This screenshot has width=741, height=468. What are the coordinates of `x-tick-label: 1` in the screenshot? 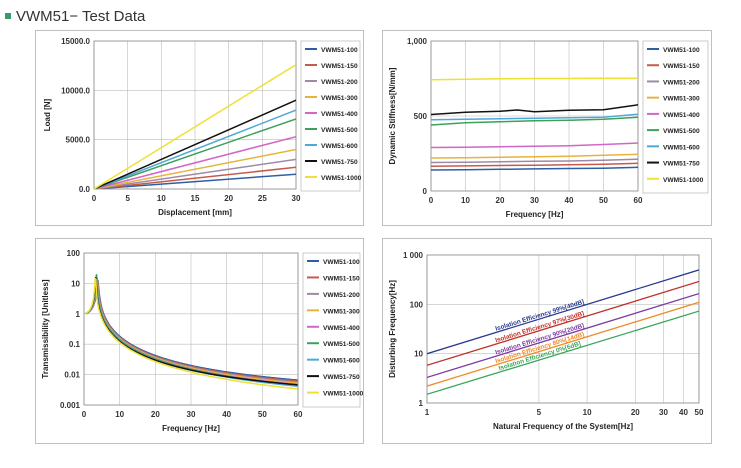 It's located at (427, 412).